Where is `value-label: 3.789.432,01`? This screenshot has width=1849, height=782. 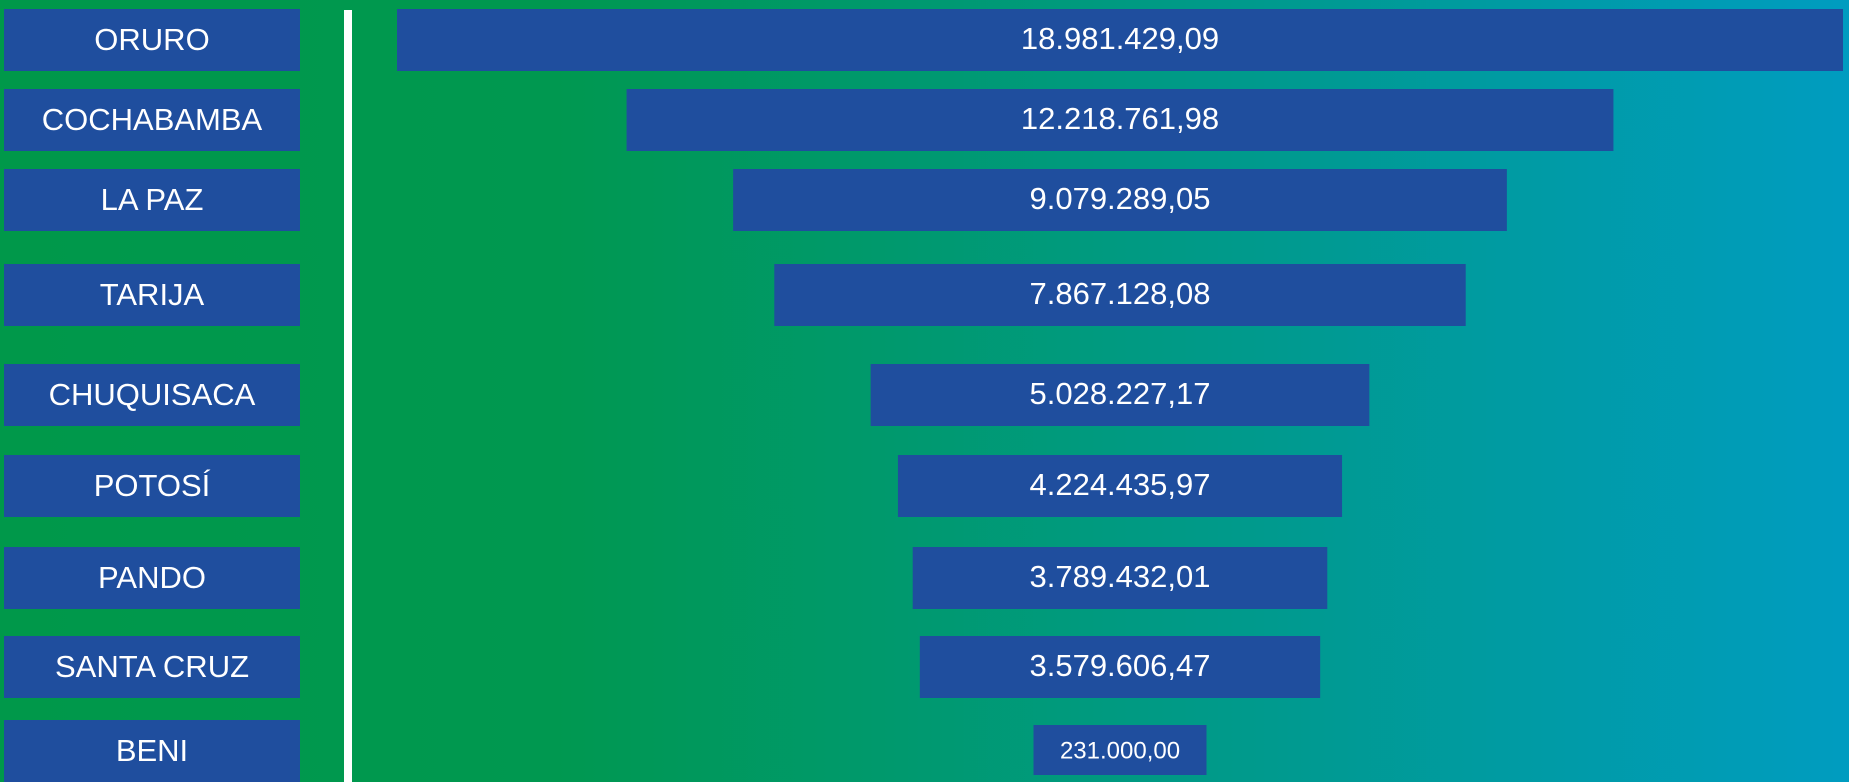
value-label: 3.789.432,01 is located at coordinates (1119, 576).